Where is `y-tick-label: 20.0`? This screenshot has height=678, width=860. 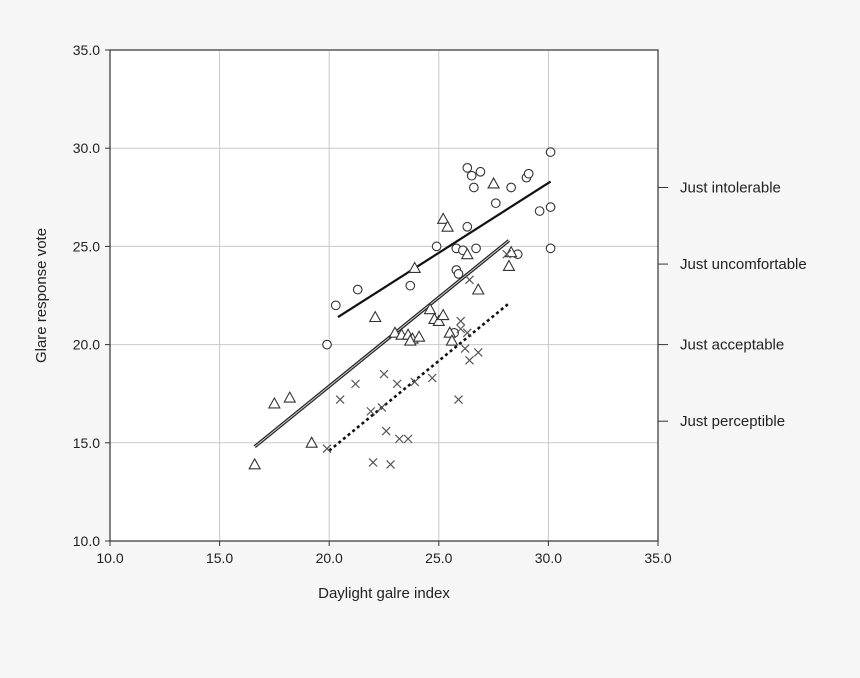
y-tick-label: 20.0 is located at coordinates (86, 345).